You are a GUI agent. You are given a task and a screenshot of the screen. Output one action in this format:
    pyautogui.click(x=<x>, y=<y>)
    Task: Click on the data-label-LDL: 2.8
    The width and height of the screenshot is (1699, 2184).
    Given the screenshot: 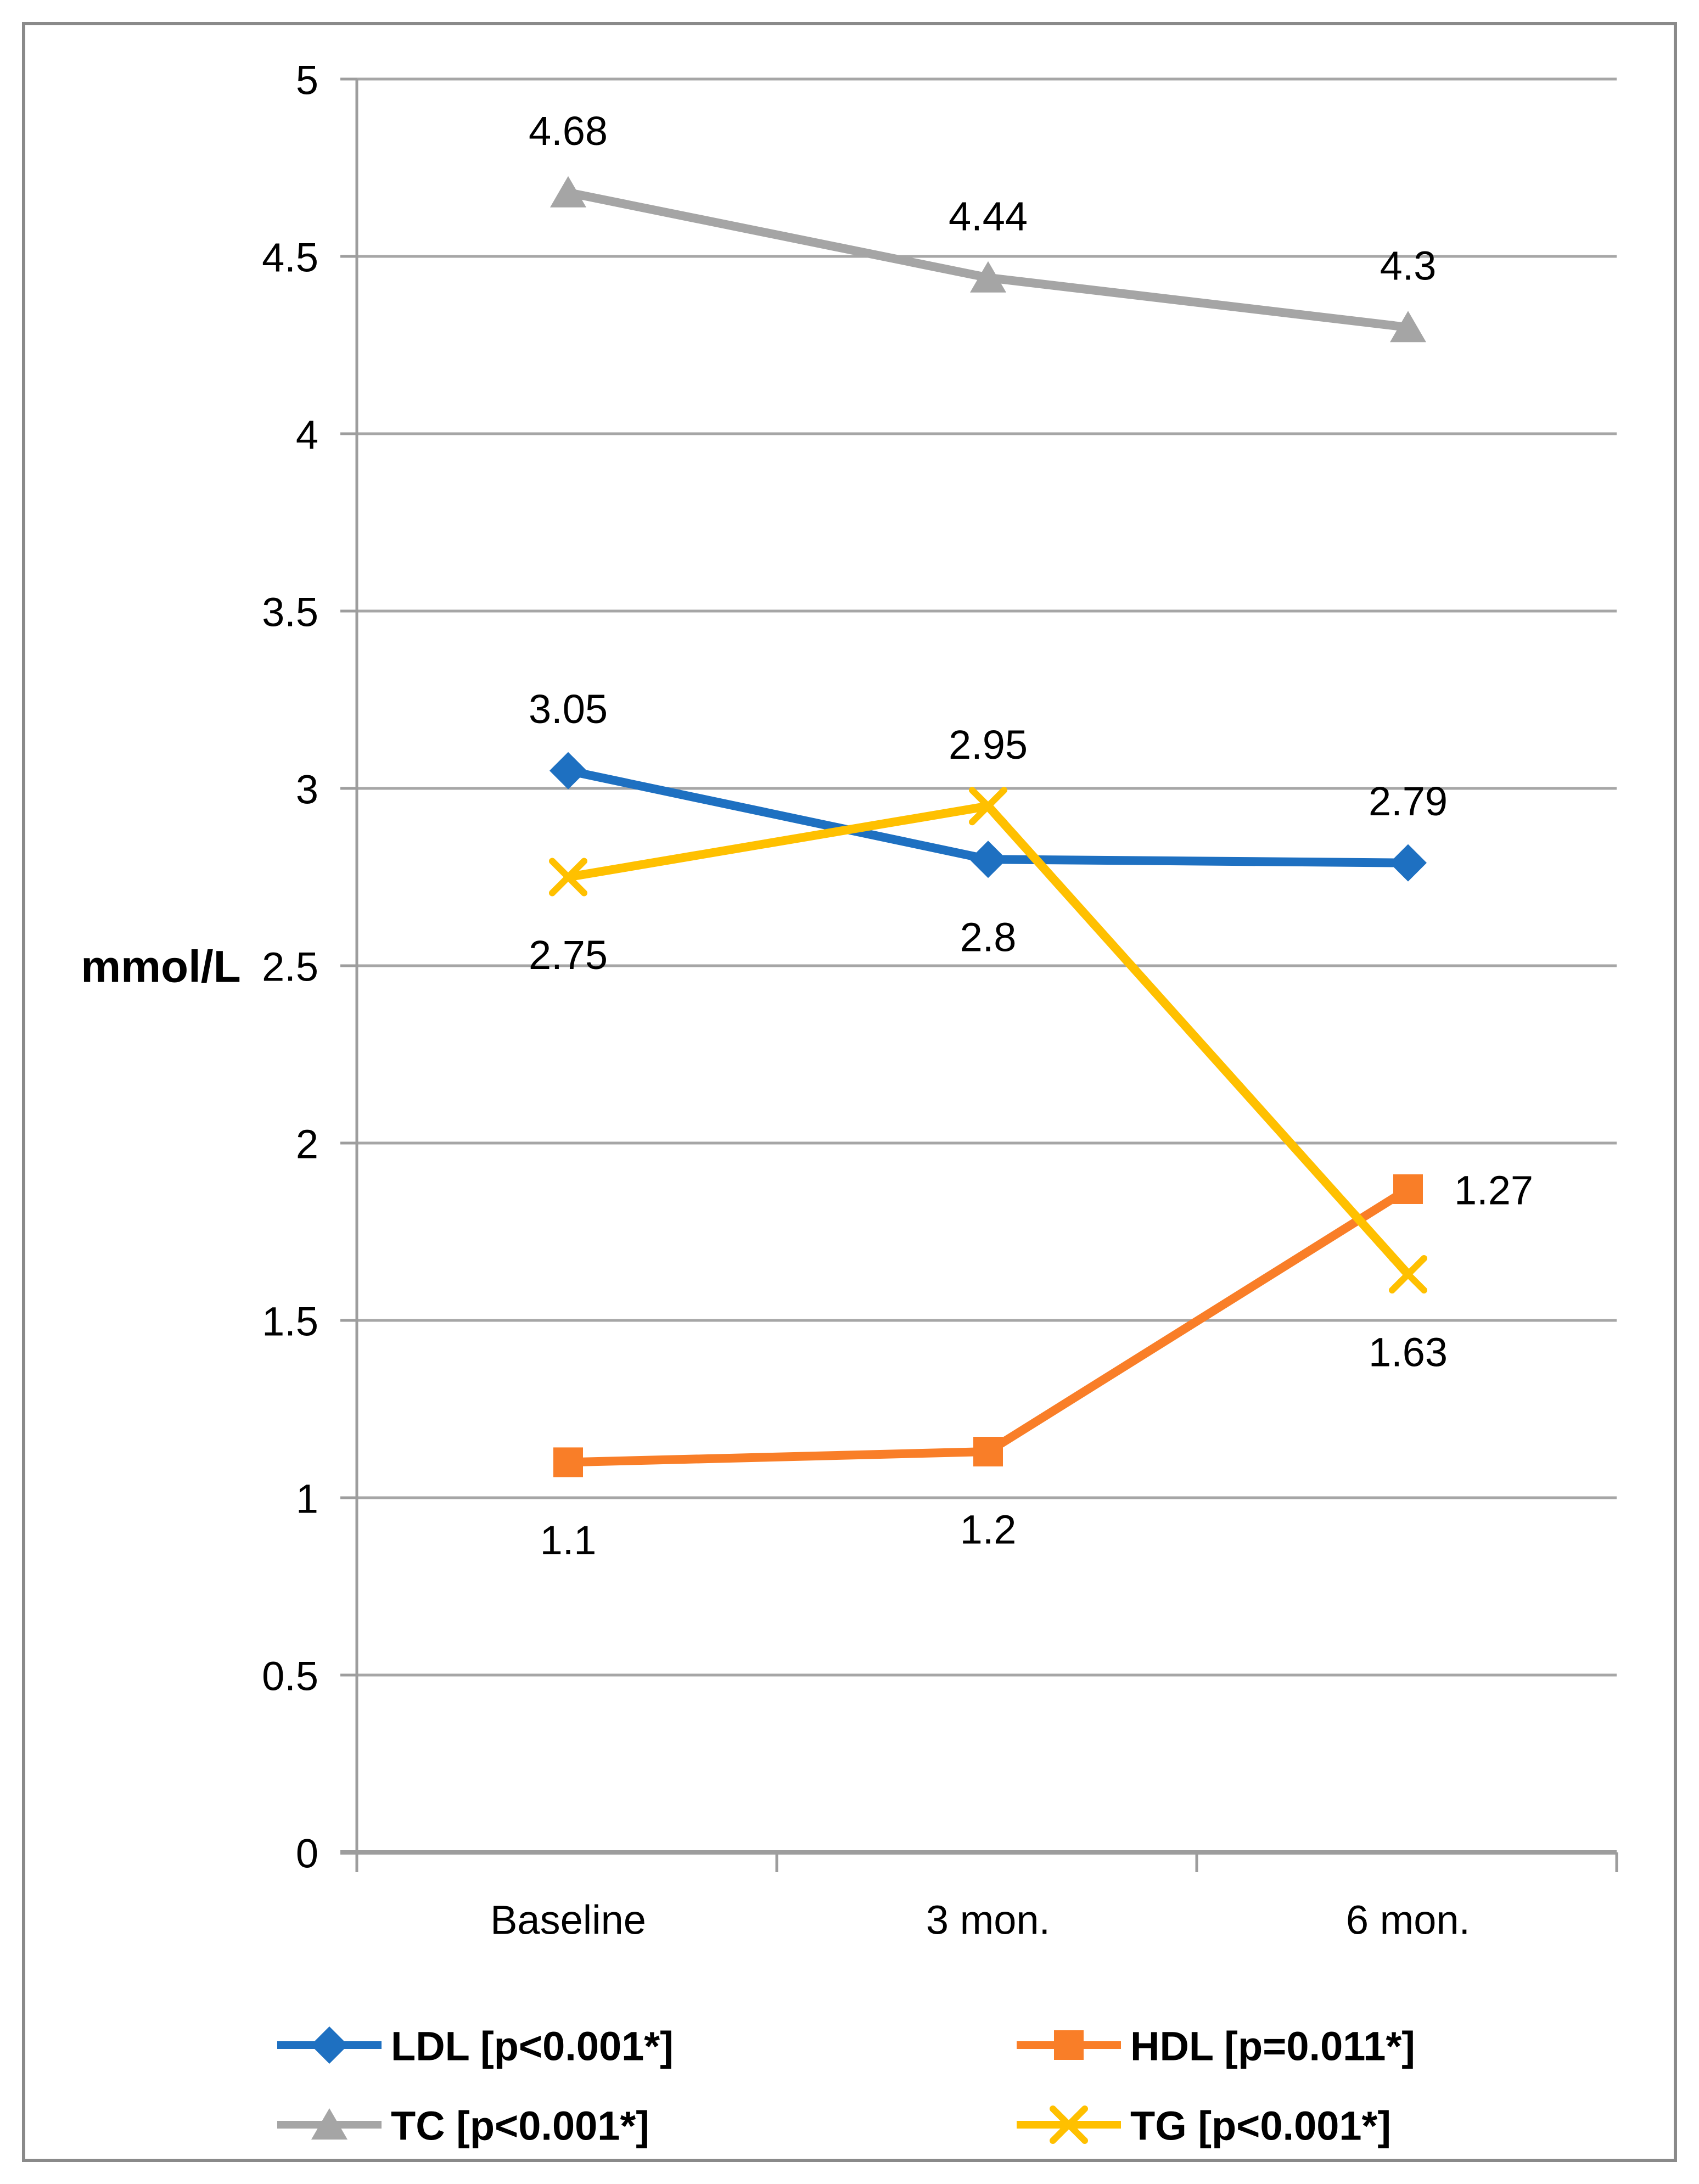 What is the action you would take?
    pyautogui.click(x=988, y=938)
    